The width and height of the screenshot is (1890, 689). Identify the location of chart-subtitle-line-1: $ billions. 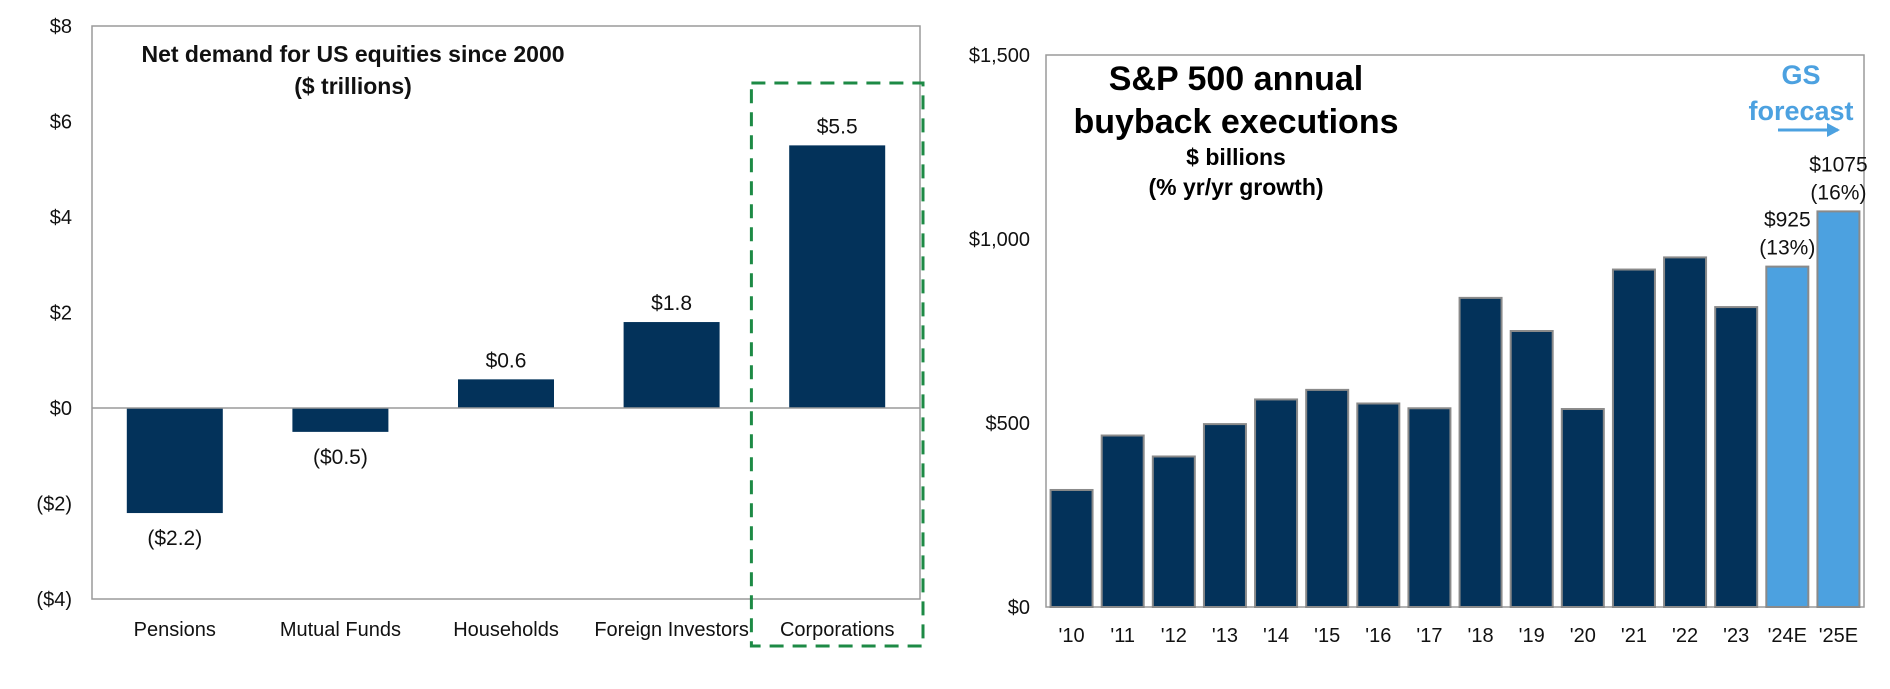
(1236, 157).